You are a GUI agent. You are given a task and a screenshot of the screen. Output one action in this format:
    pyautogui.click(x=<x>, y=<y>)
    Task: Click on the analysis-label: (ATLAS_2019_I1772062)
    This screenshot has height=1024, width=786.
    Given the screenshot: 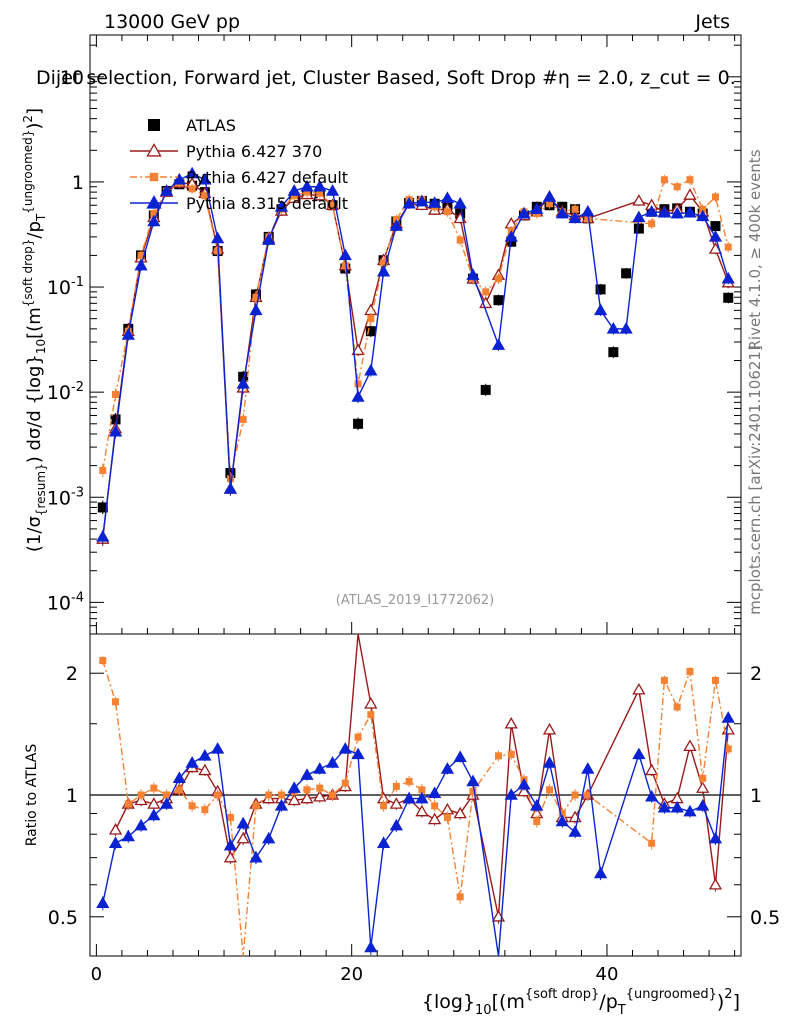 What is the action you would take?
    pyautogui.click(x=415, y=600)
    